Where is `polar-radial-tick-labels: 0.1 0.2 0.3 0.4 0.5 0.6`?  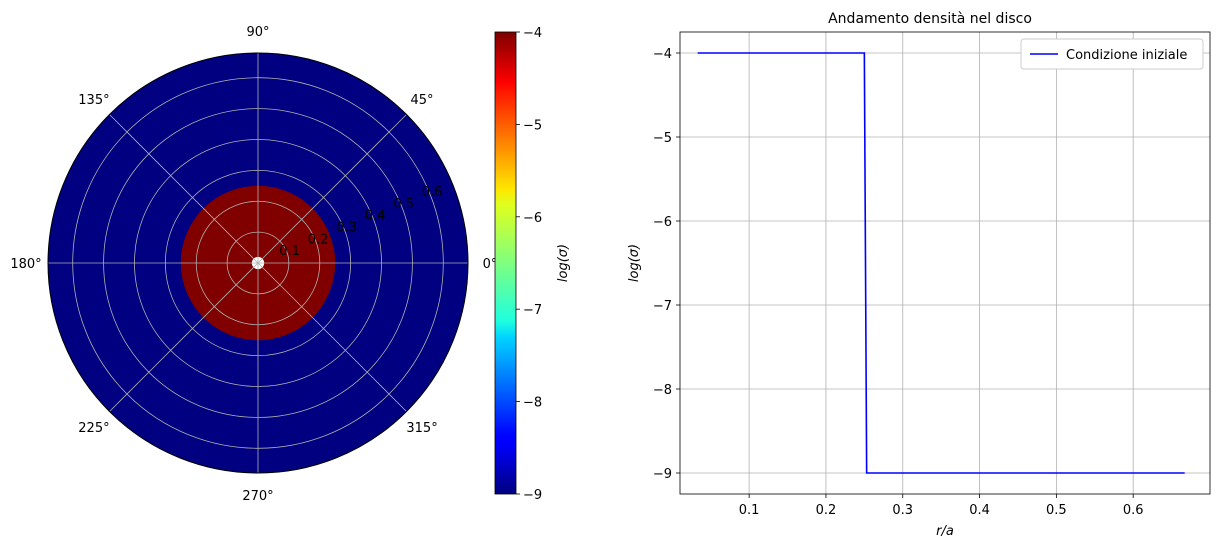 polar-radial-tick-labels: 0.1 0.2 0.3 0.4 0.5 0.6 is located at coordinates (360, 222).